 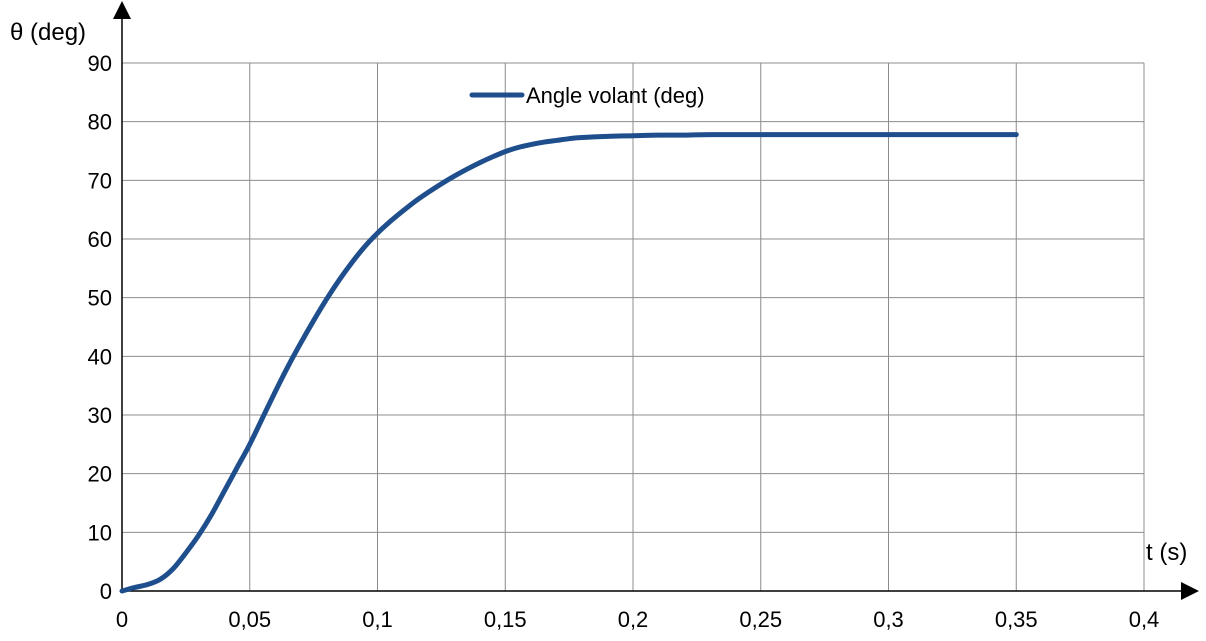 I want to click on y-axis-title: θ (deg), so click(x=48, y=32).